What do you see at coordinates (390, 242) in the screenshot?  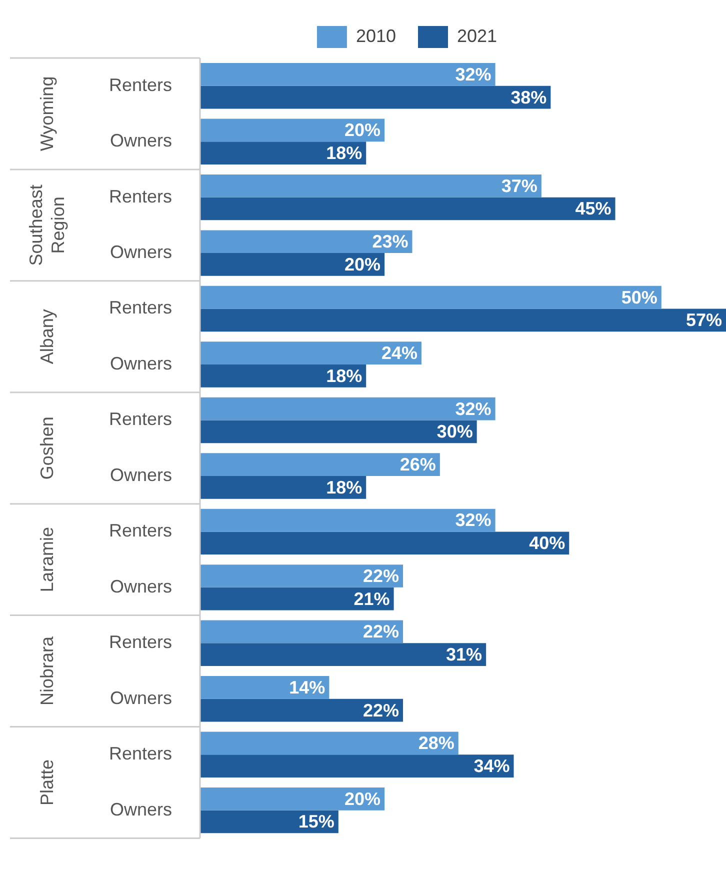 I see `data-label: 23%` at bounding box center [390, 242].